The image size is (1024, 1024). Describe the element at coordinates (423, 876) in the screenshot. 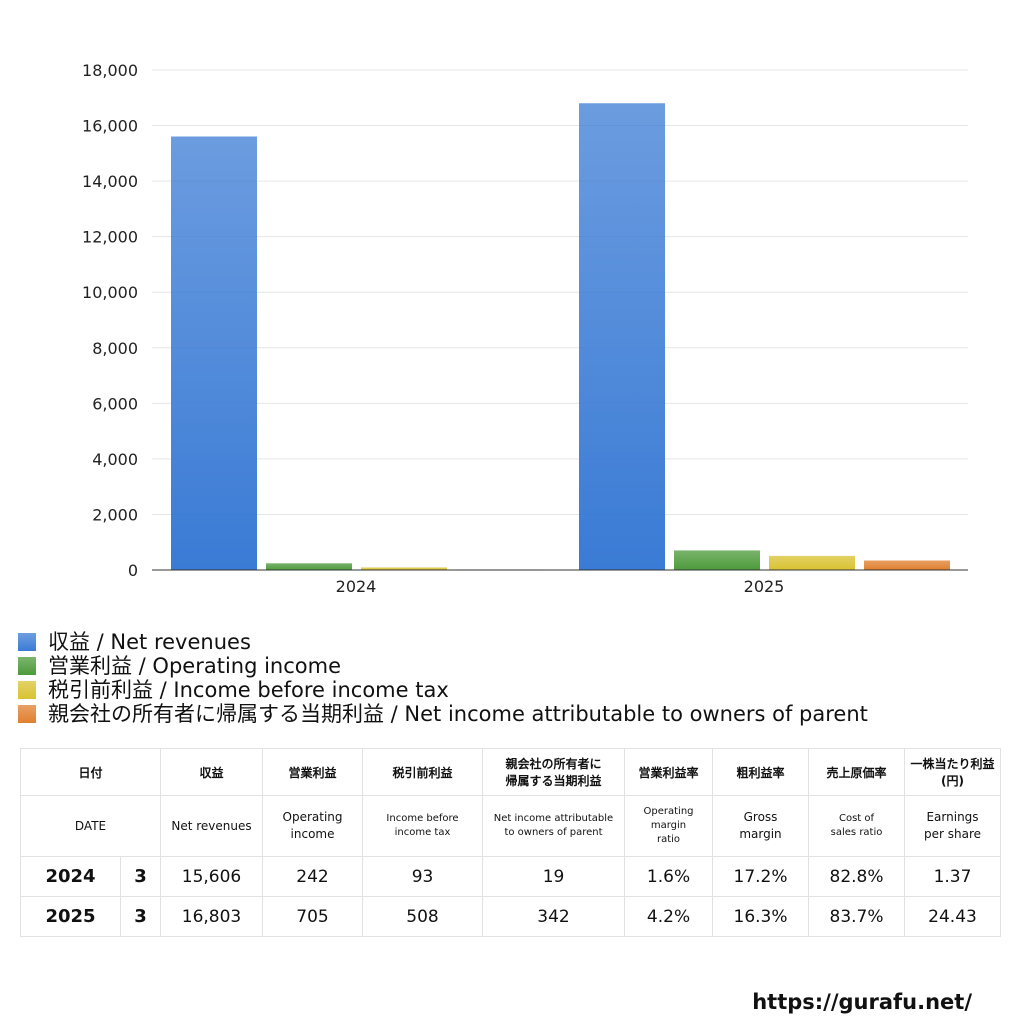

I see `table-data-cell: 93` at that location.